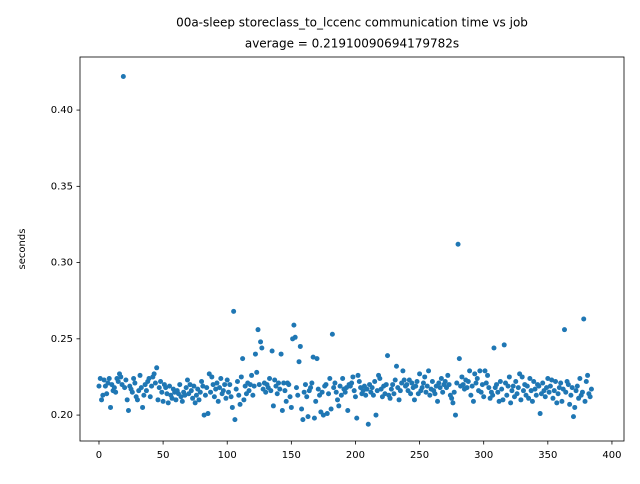 This screenshot has height=484, width=640. I want to click on x-tick-label: 350, so click(547, 455).